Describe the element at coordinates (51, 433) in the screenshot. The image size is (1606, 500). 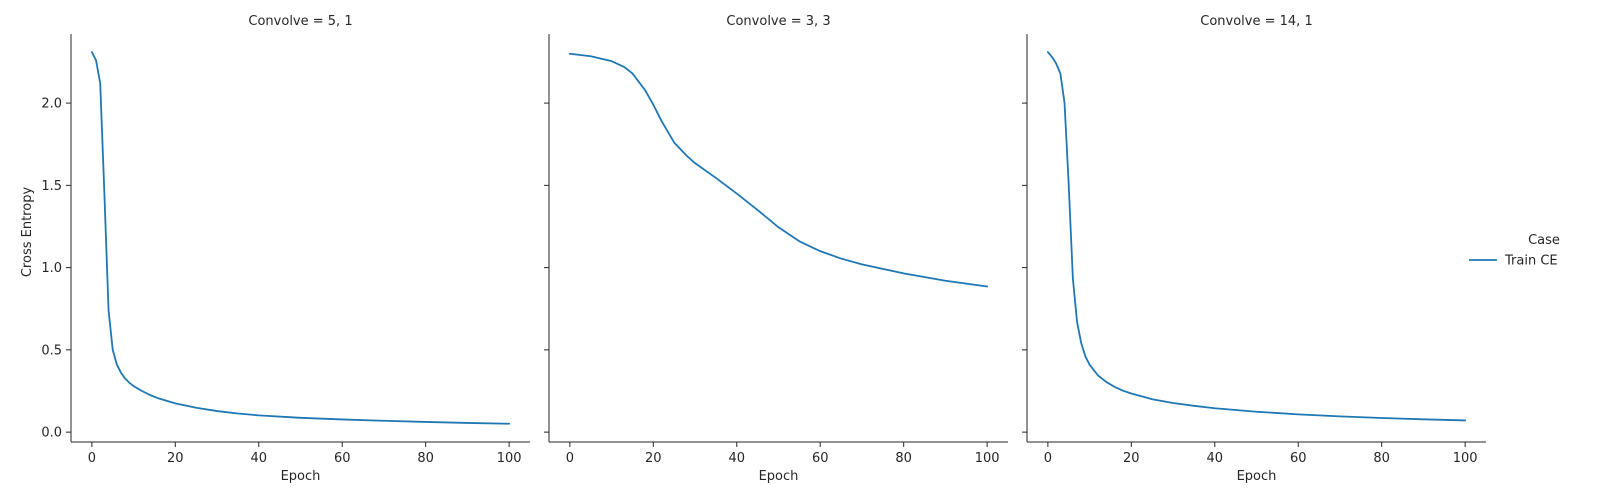
I see `y-tick-label: 0.0` at that location.